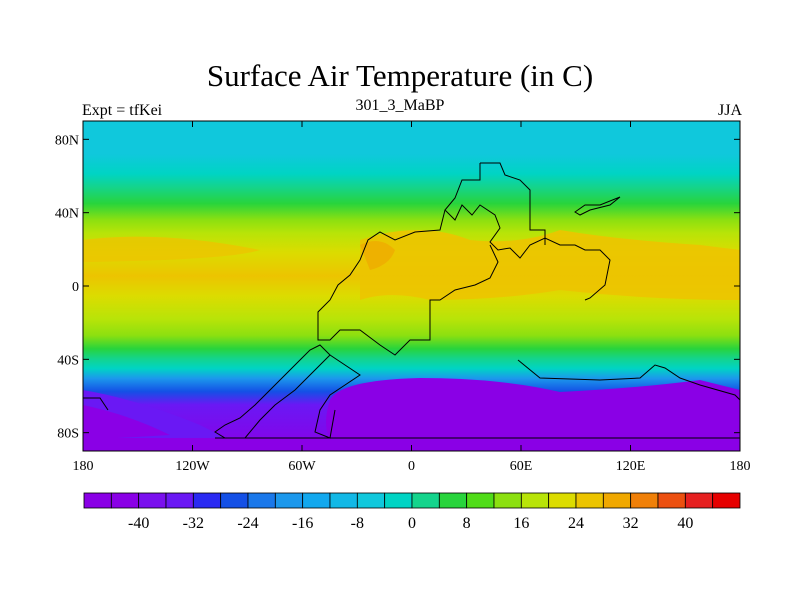 The height and width of the screenshot is (600, 800). I want to click on colorbar-label: -8, so click(357, 523).